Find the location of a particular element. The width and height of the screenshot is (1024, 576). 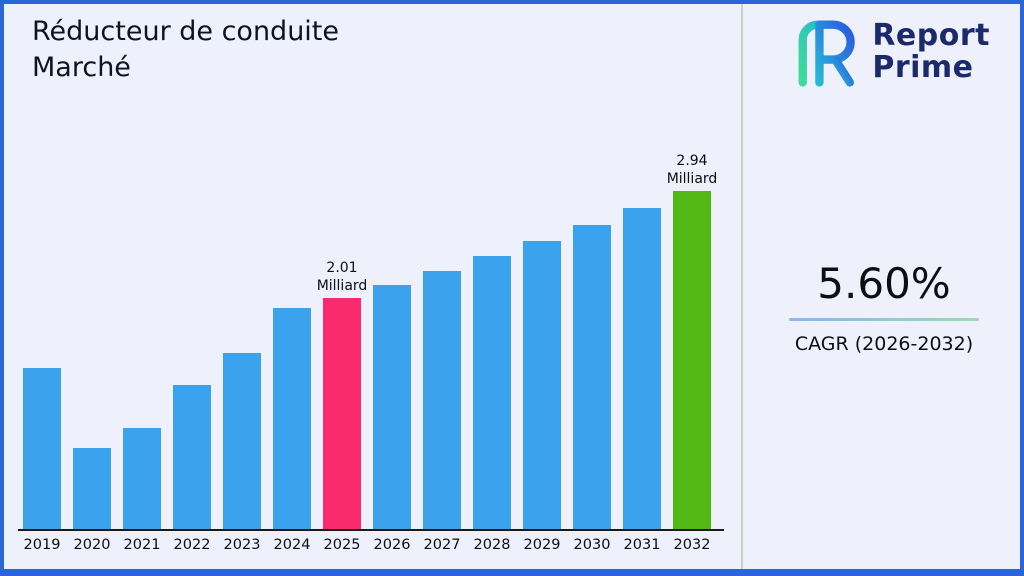

bar-2028 is located at coordinates (492, 392).